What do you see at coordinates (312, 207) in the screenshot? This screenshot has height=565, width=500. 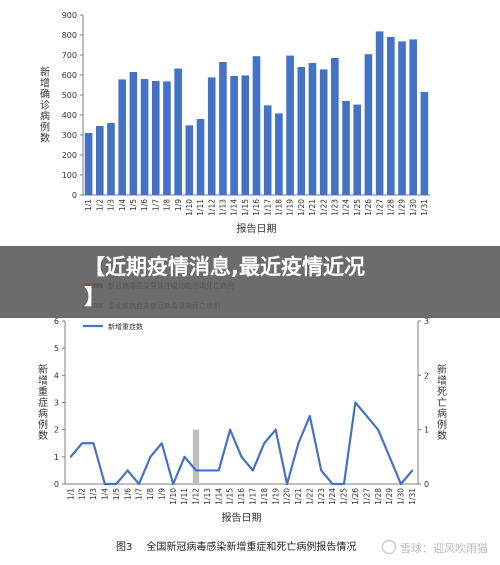 I see `x-tick-label: 1/21` at bounding box center [312, 207].